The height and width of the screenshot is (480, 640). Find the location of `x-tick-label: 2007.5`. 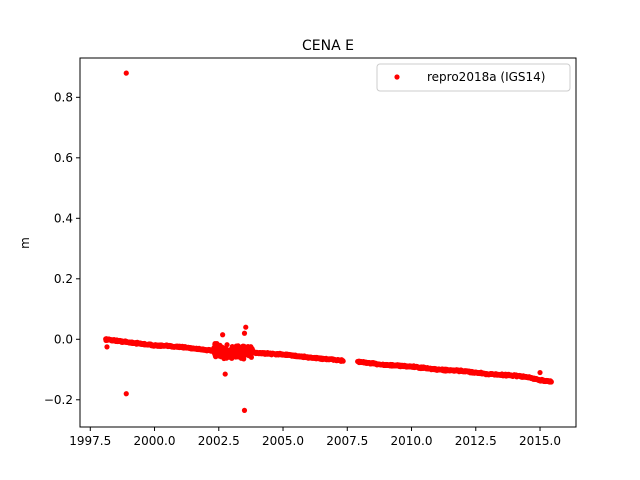

x-tick-label: 2007.5 is located at coordinates (347, 441).